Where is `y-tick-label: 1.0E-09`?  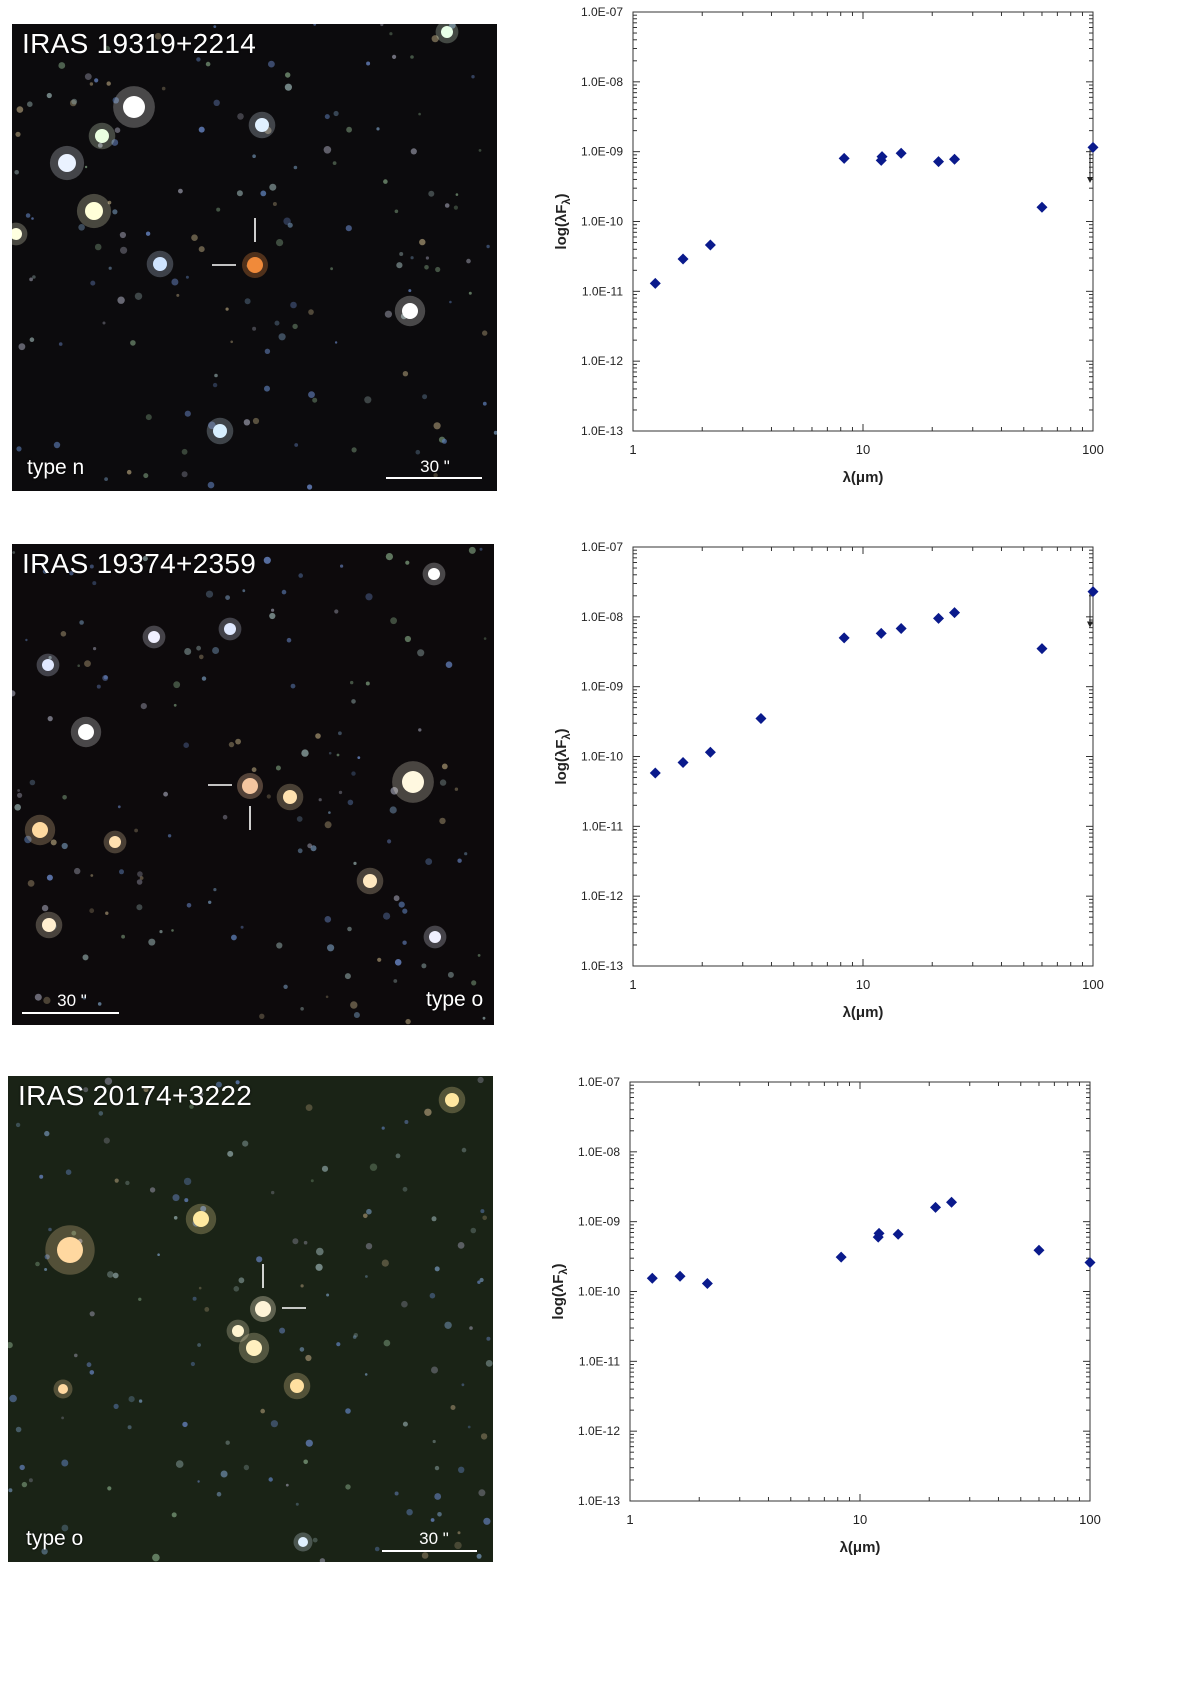 y-tick-label: 1.0E-09 is located at coordinates (602, 687).